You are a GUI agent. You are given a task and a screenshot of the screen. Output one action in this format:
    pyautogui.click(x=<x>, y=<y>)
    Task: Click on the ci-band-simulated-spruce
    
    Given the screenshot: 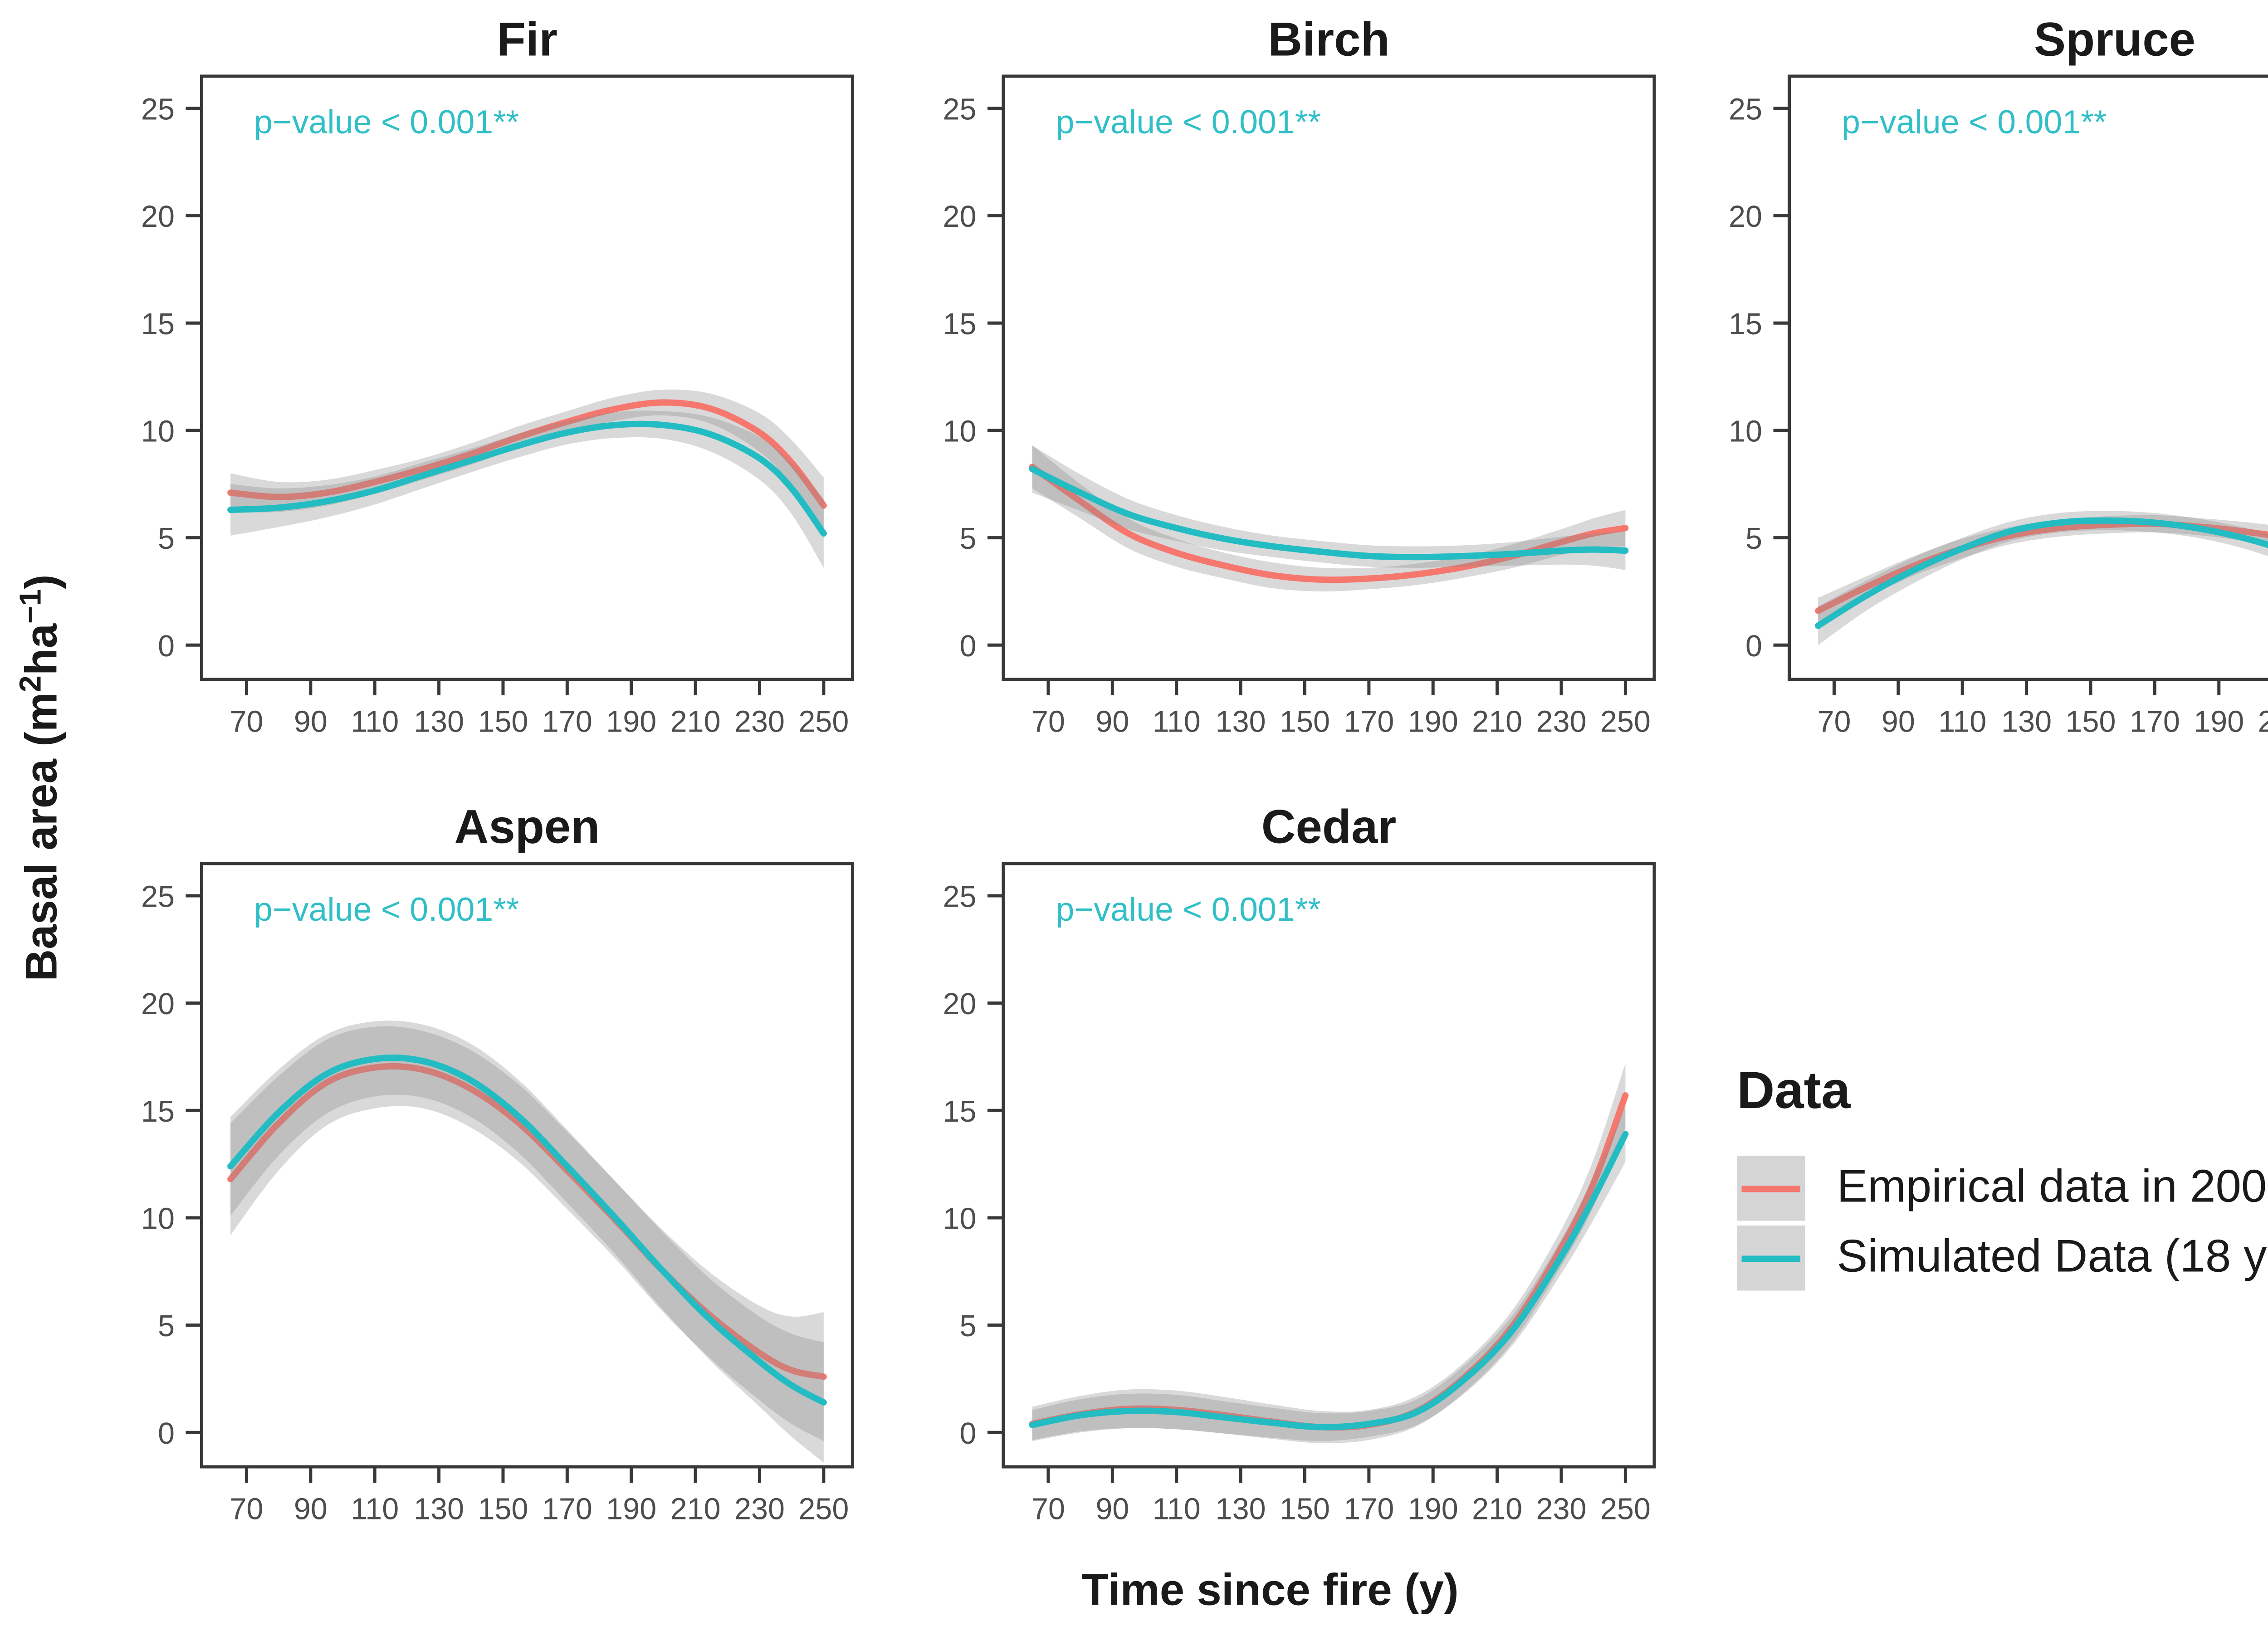 What is the action you would take?
    pyautogui.click(x=2043, y=578)
    